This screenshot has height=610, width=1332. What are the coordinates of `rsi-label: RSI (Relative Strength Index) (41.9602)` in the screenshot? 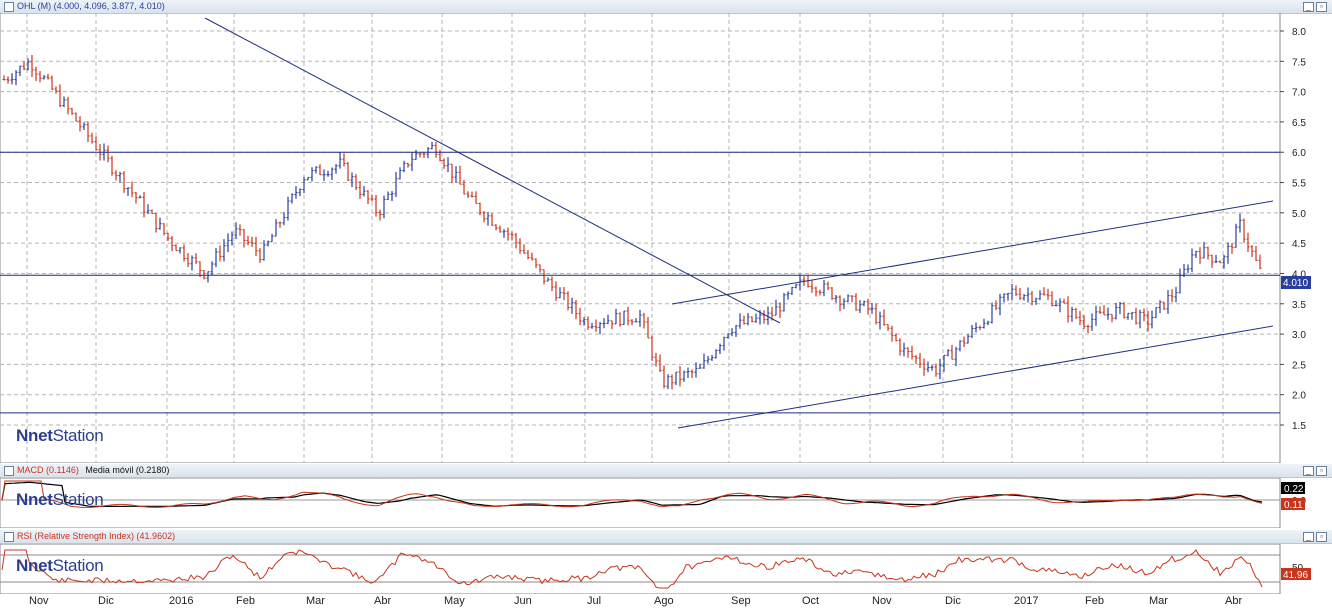 It's located at (96, 536).